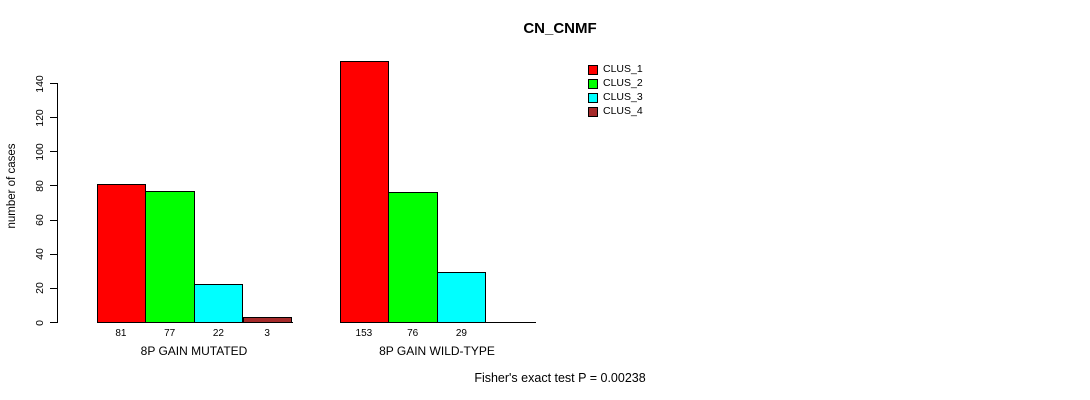 This screenshot has height=400, width=1090. Describe the element at coordinates (40, 322) in the screenshot. I see `y-tick-label: 0` at that location.